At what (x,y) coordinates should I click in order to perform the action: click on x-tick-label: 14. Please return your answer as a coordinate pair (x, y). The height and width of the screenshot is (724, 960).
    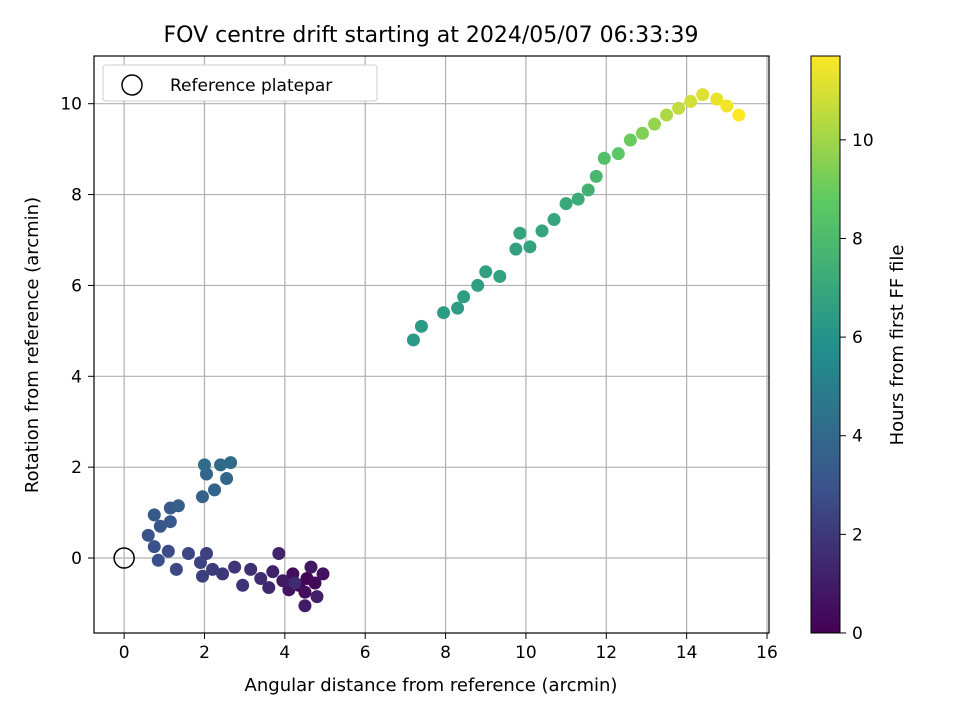
    Looking at the image, I should click on (687, 653).